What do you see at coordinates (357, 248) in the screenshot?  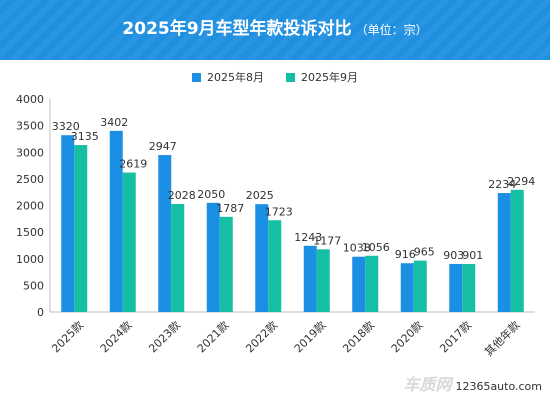 I see `data-label: 1038` at bounding box center [357, 248].